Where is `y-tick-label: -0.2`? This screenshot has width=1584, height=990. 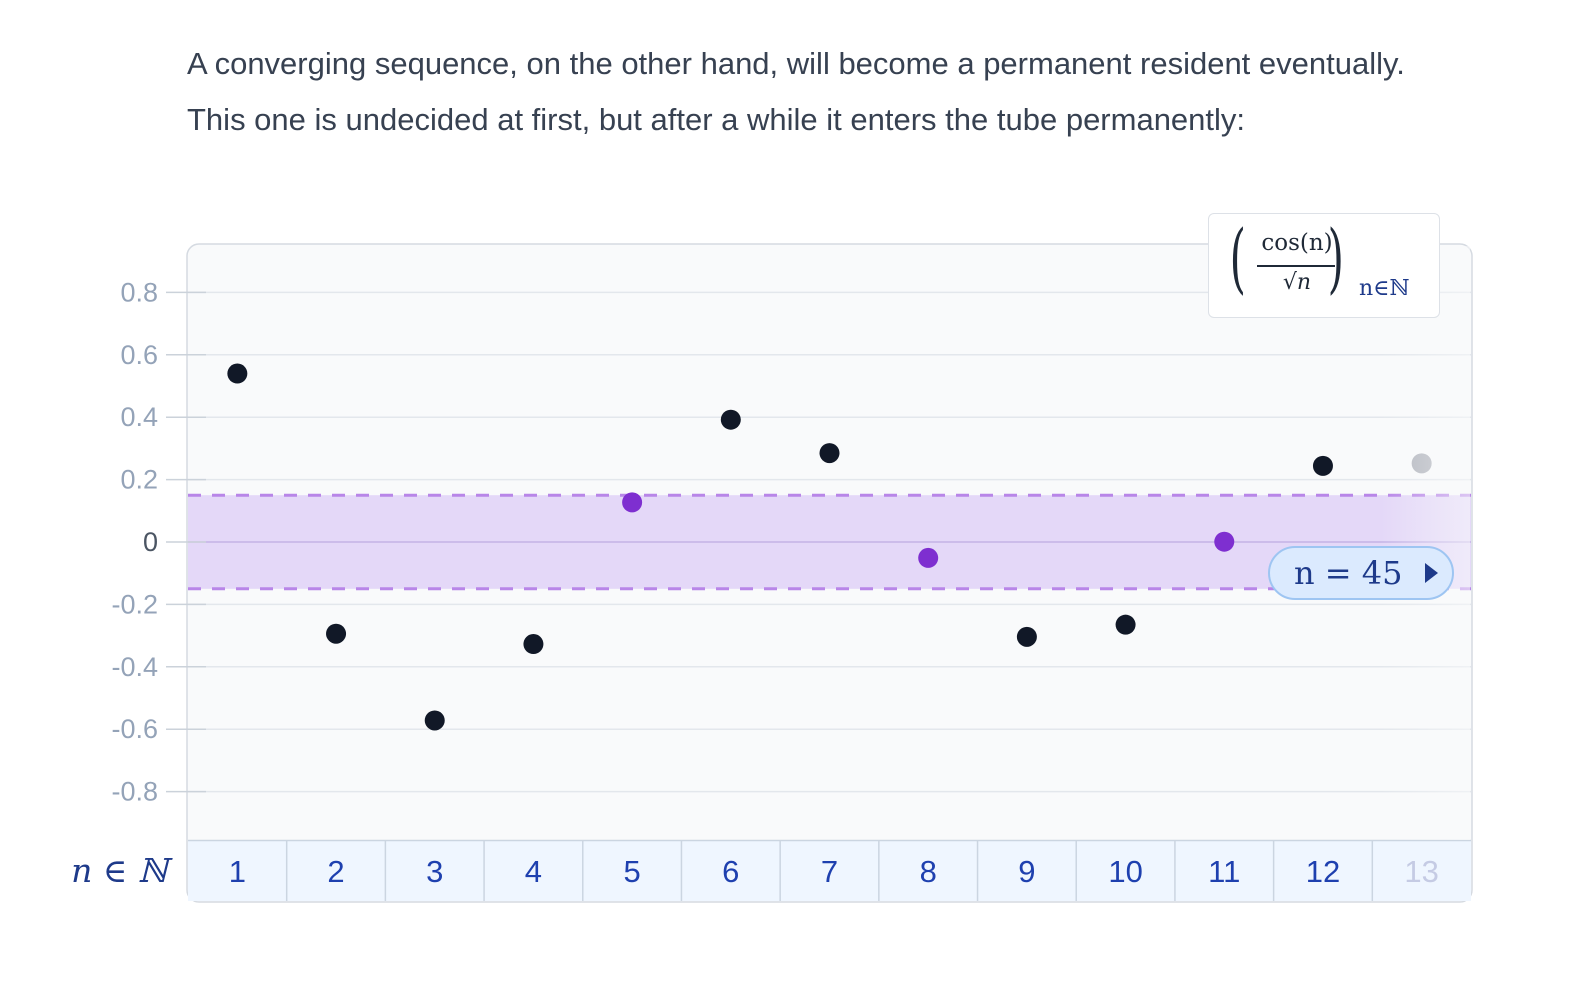 y-tick-label: -0.2 is located at coordinates (134, 604).